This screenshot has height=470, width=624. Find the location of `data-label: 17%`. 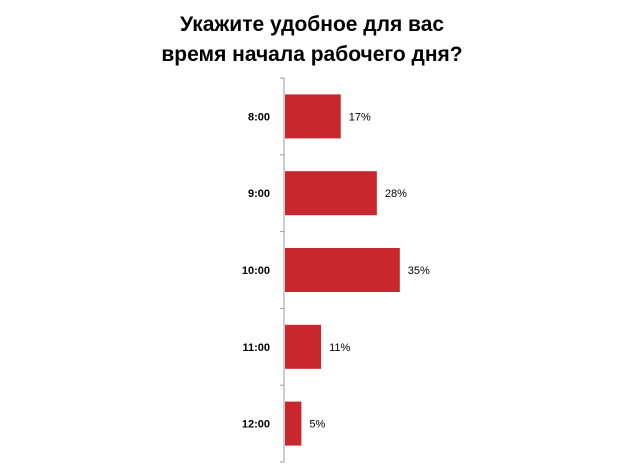

data-label: 17% is located at coordinates (360, 117).